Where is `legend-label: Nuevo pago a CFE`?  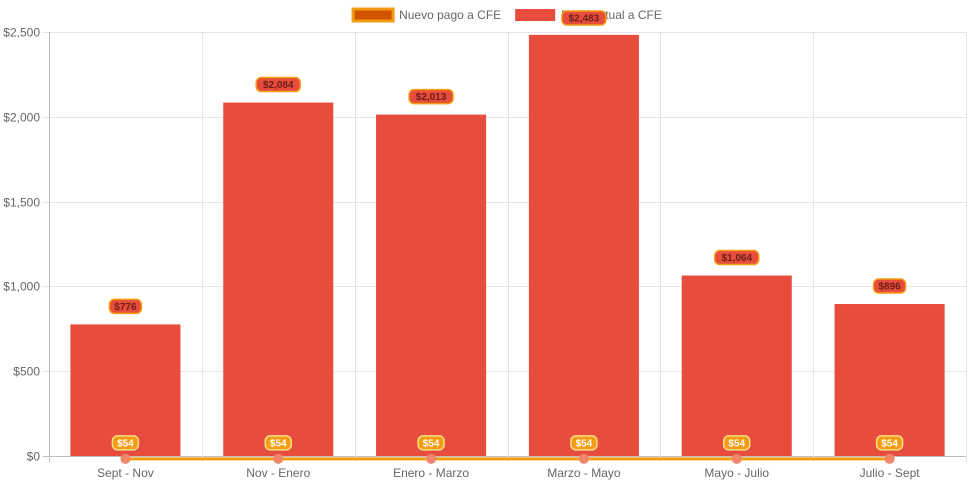
legend-label: Nuevo pago a CFE is located at coordinates (450, 15).